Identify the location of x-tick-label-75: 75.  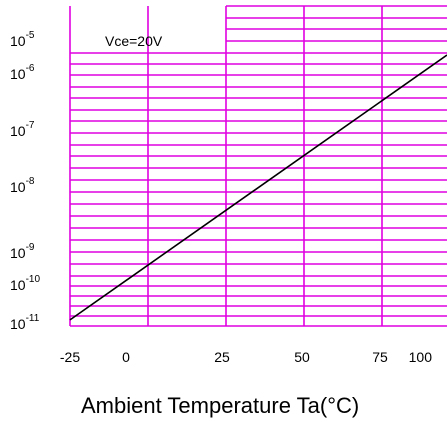
(380, 357).